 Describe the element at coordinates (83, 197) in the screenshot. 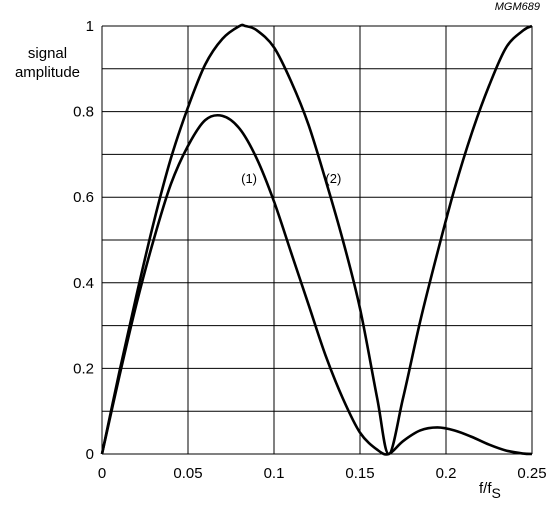

I see `y-tick-label: 0.6` at that location.